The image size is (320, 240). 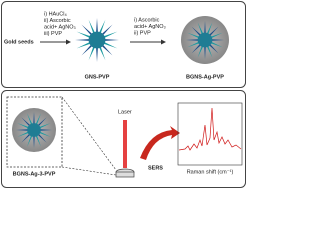 What do you see at coordinates (160, 143) in the screenshot?
I see `curved-arrow` at bounding box center [160, 143].